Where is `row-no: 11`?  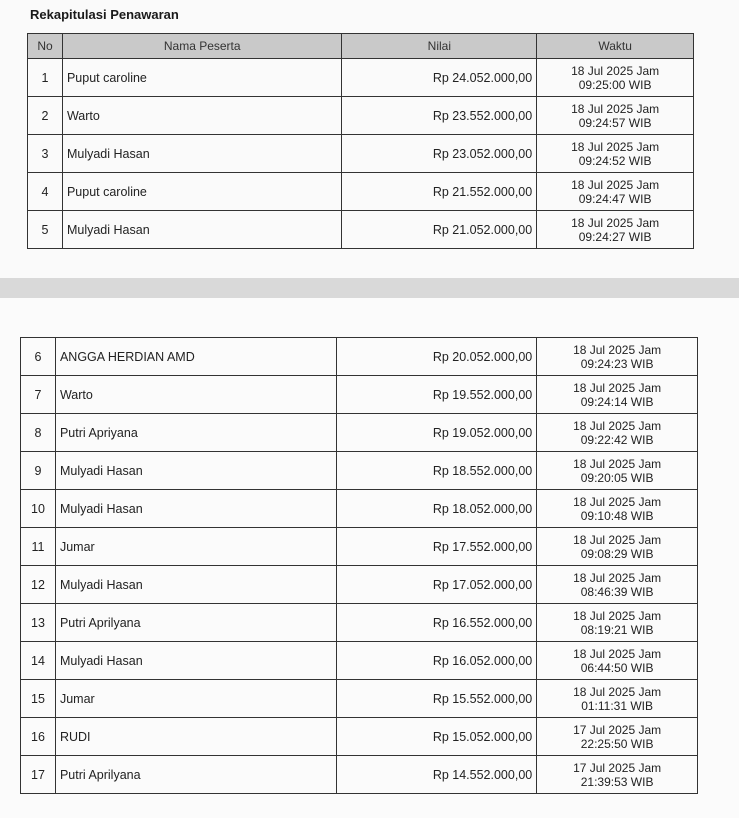
row-no: 11 is located at coordinates (38, 546).